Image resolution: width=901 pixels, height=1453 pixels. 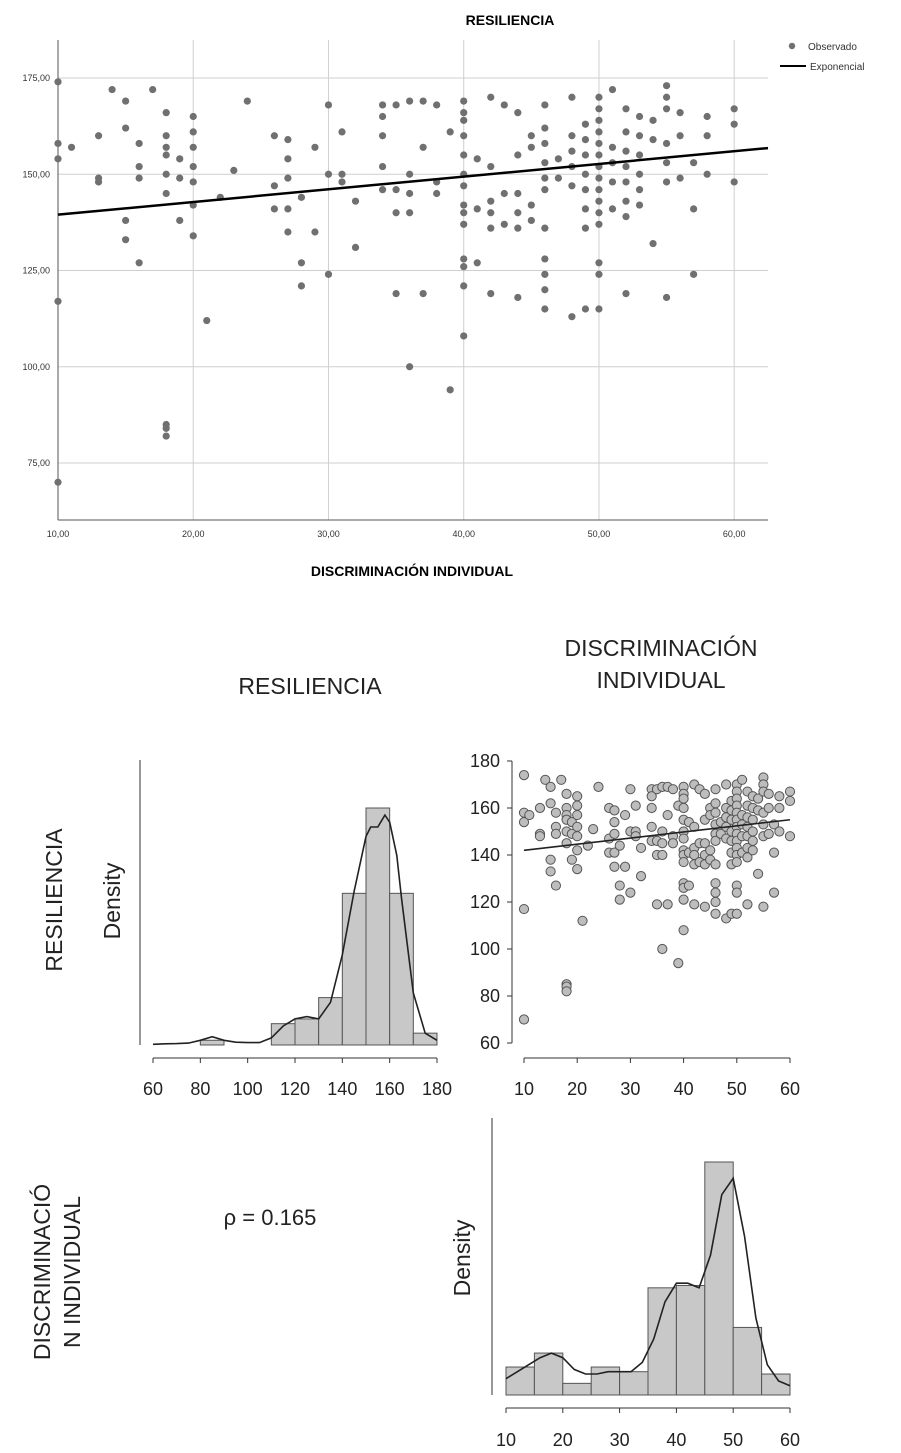 I want to click on label-line: DISCRIMINACIÓ, so click(x=42, y=1272).